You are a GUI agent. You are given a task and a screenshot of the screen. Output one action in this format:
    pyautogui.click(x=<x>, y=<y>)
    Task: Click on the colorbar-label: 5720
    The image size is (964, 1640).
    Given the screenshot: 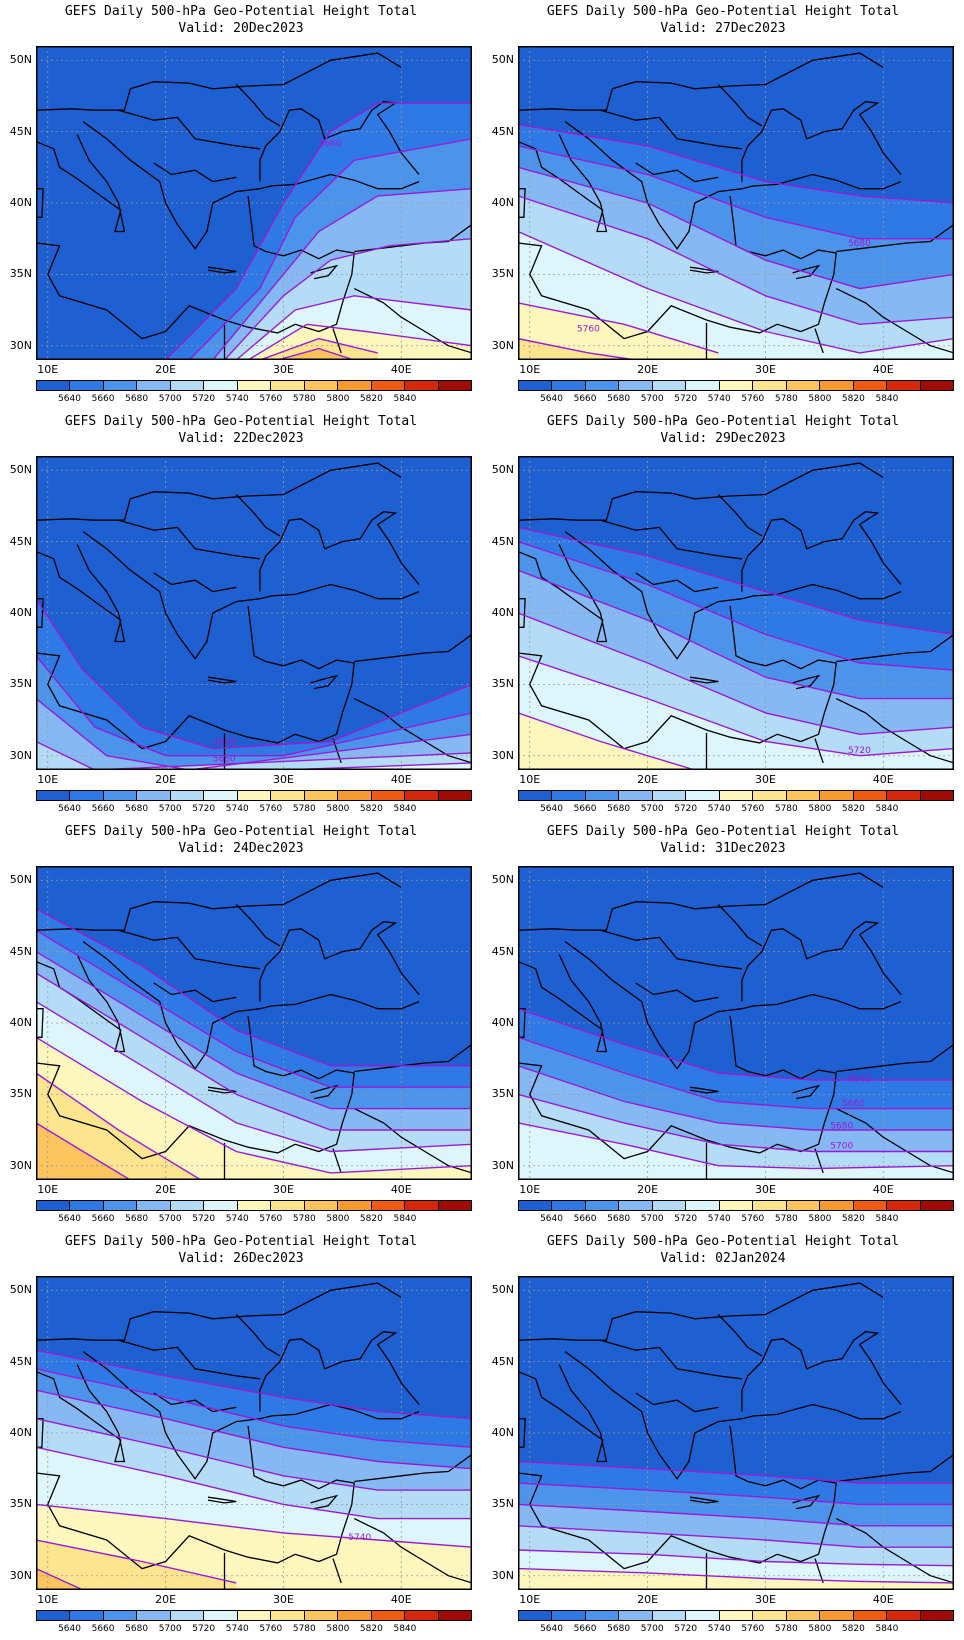 What is the action you would take?
    pyautogui.click(x=204, y=399)
    